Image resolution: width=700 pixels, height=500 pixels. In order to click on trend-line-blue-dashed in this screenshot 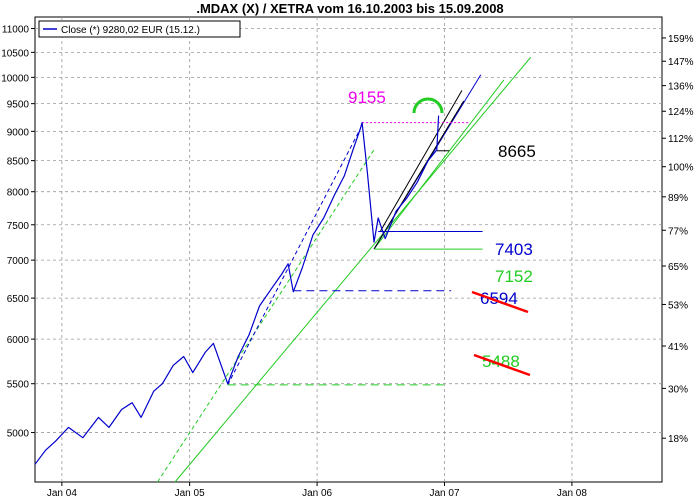, I will do `click(293, 258)`.